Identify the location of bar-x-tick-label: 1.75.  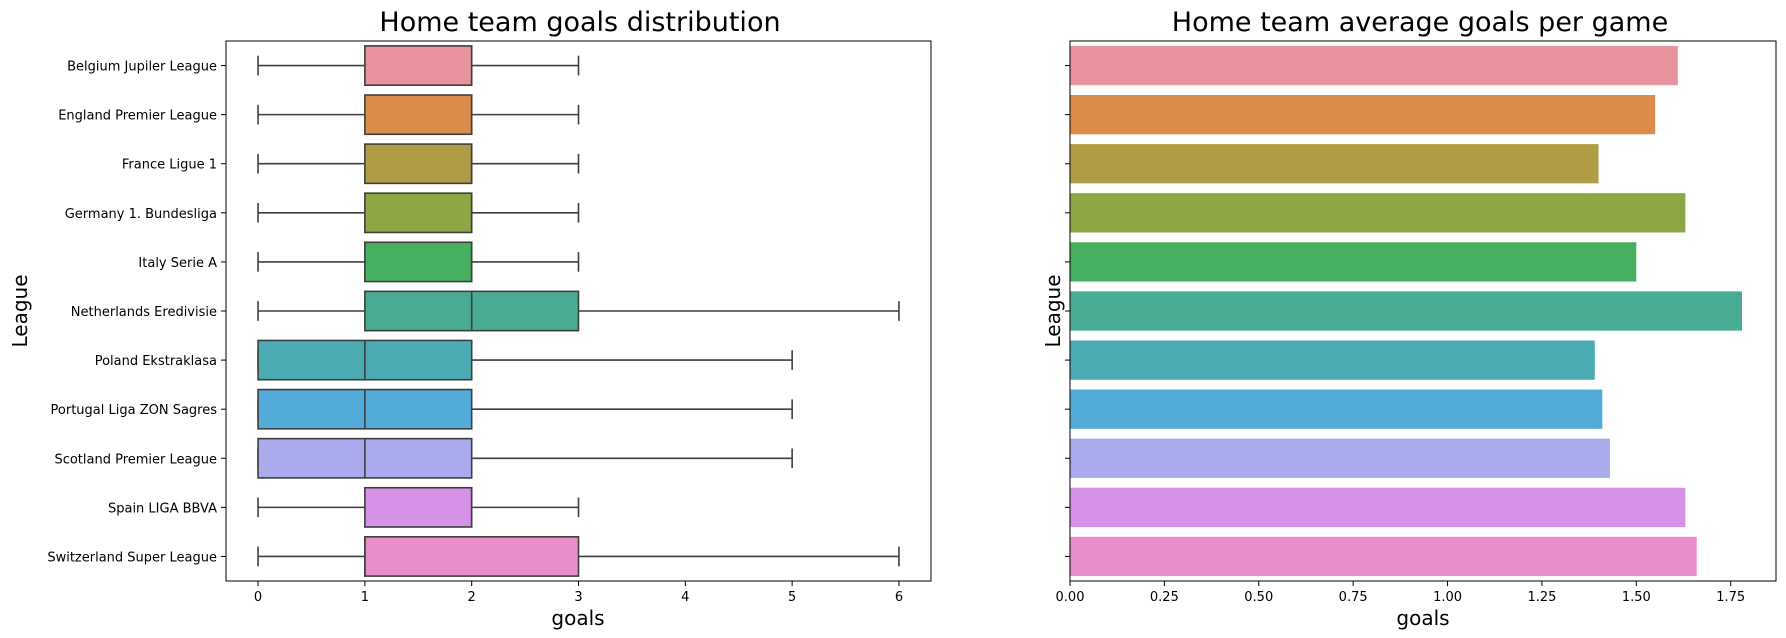
(1730, 597).